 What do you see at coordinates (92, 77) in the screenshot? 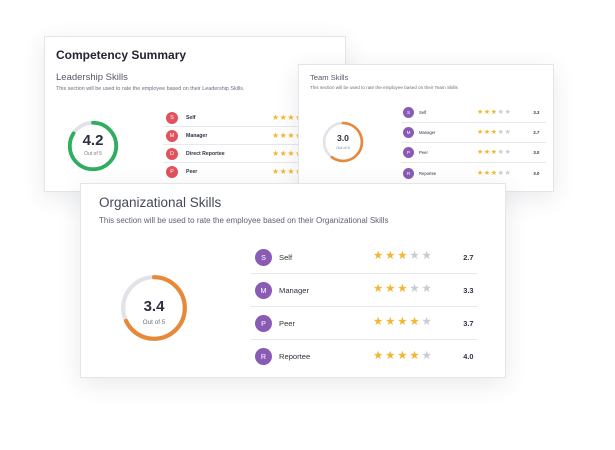
I see `section-title: Leadership Skills` at bounding box center [92, 77].